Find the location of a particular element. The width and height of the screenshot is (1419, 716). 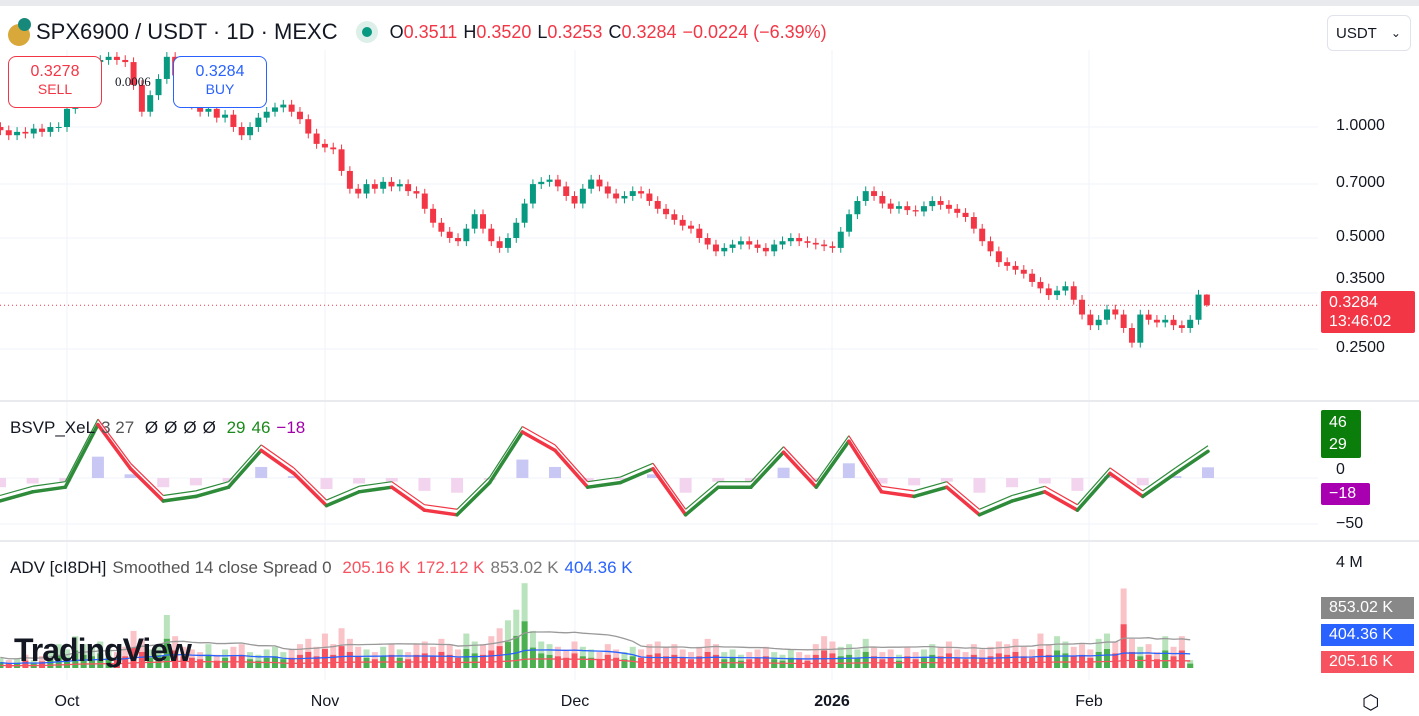

time-tick: Feb is located at coordinates (1089, 701).